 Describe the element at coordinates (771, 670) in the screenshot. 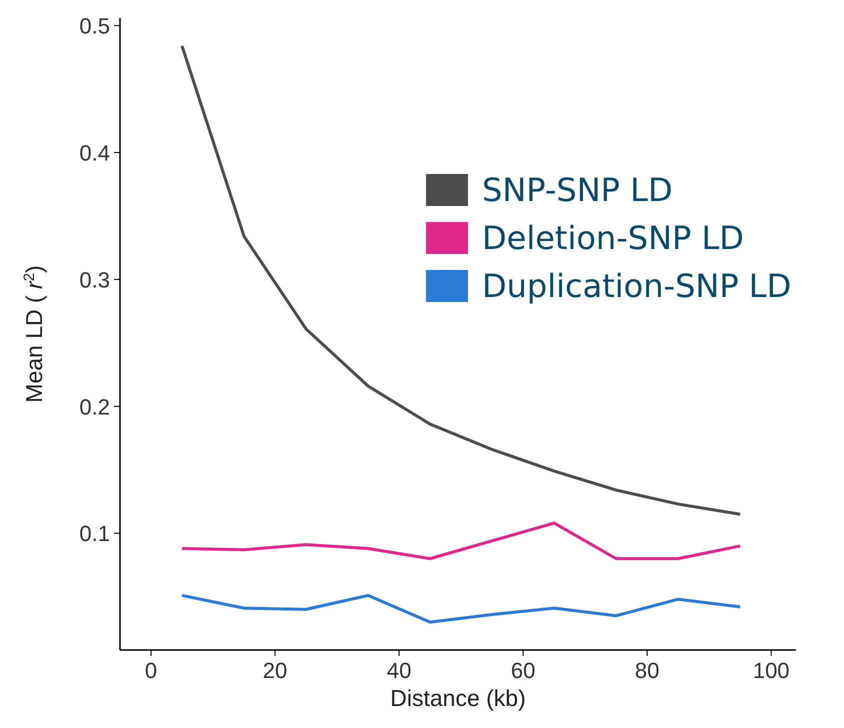

I see `x-tick-label: 100` at that location.